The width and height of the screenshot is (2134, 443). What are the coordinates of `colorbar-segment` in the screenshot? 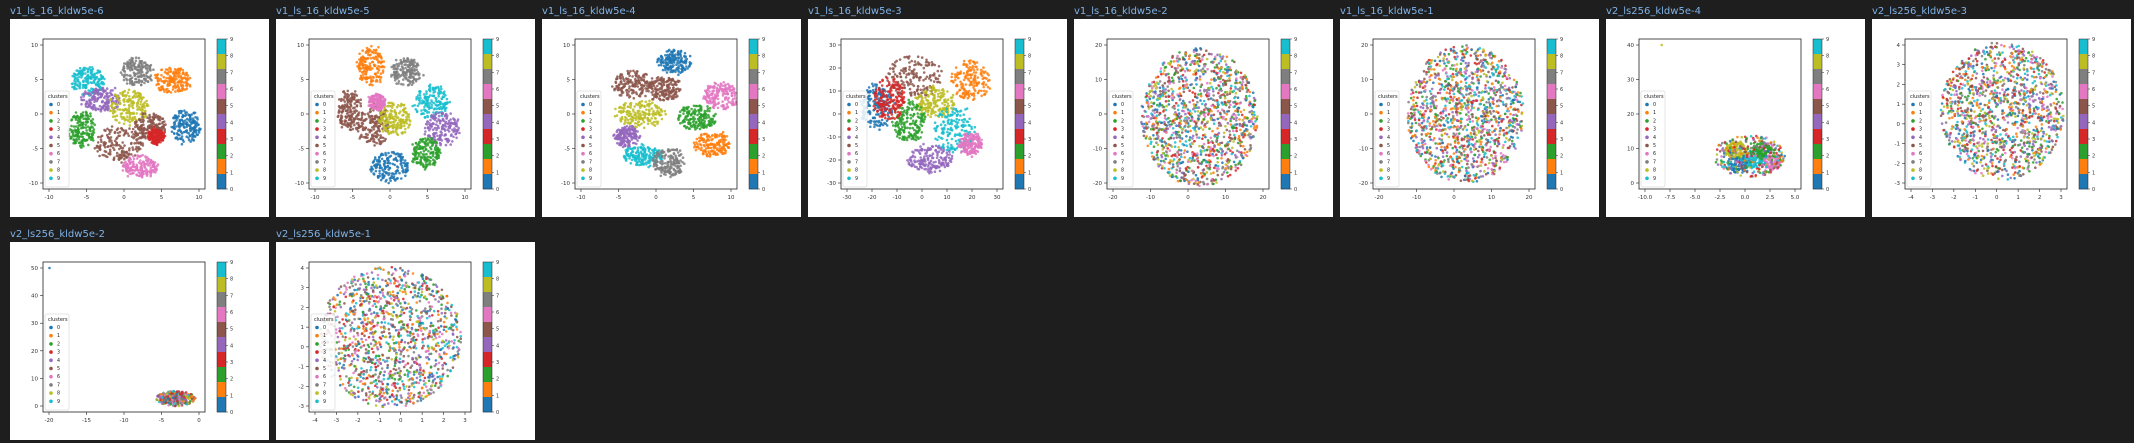 It's located at (221, 107).